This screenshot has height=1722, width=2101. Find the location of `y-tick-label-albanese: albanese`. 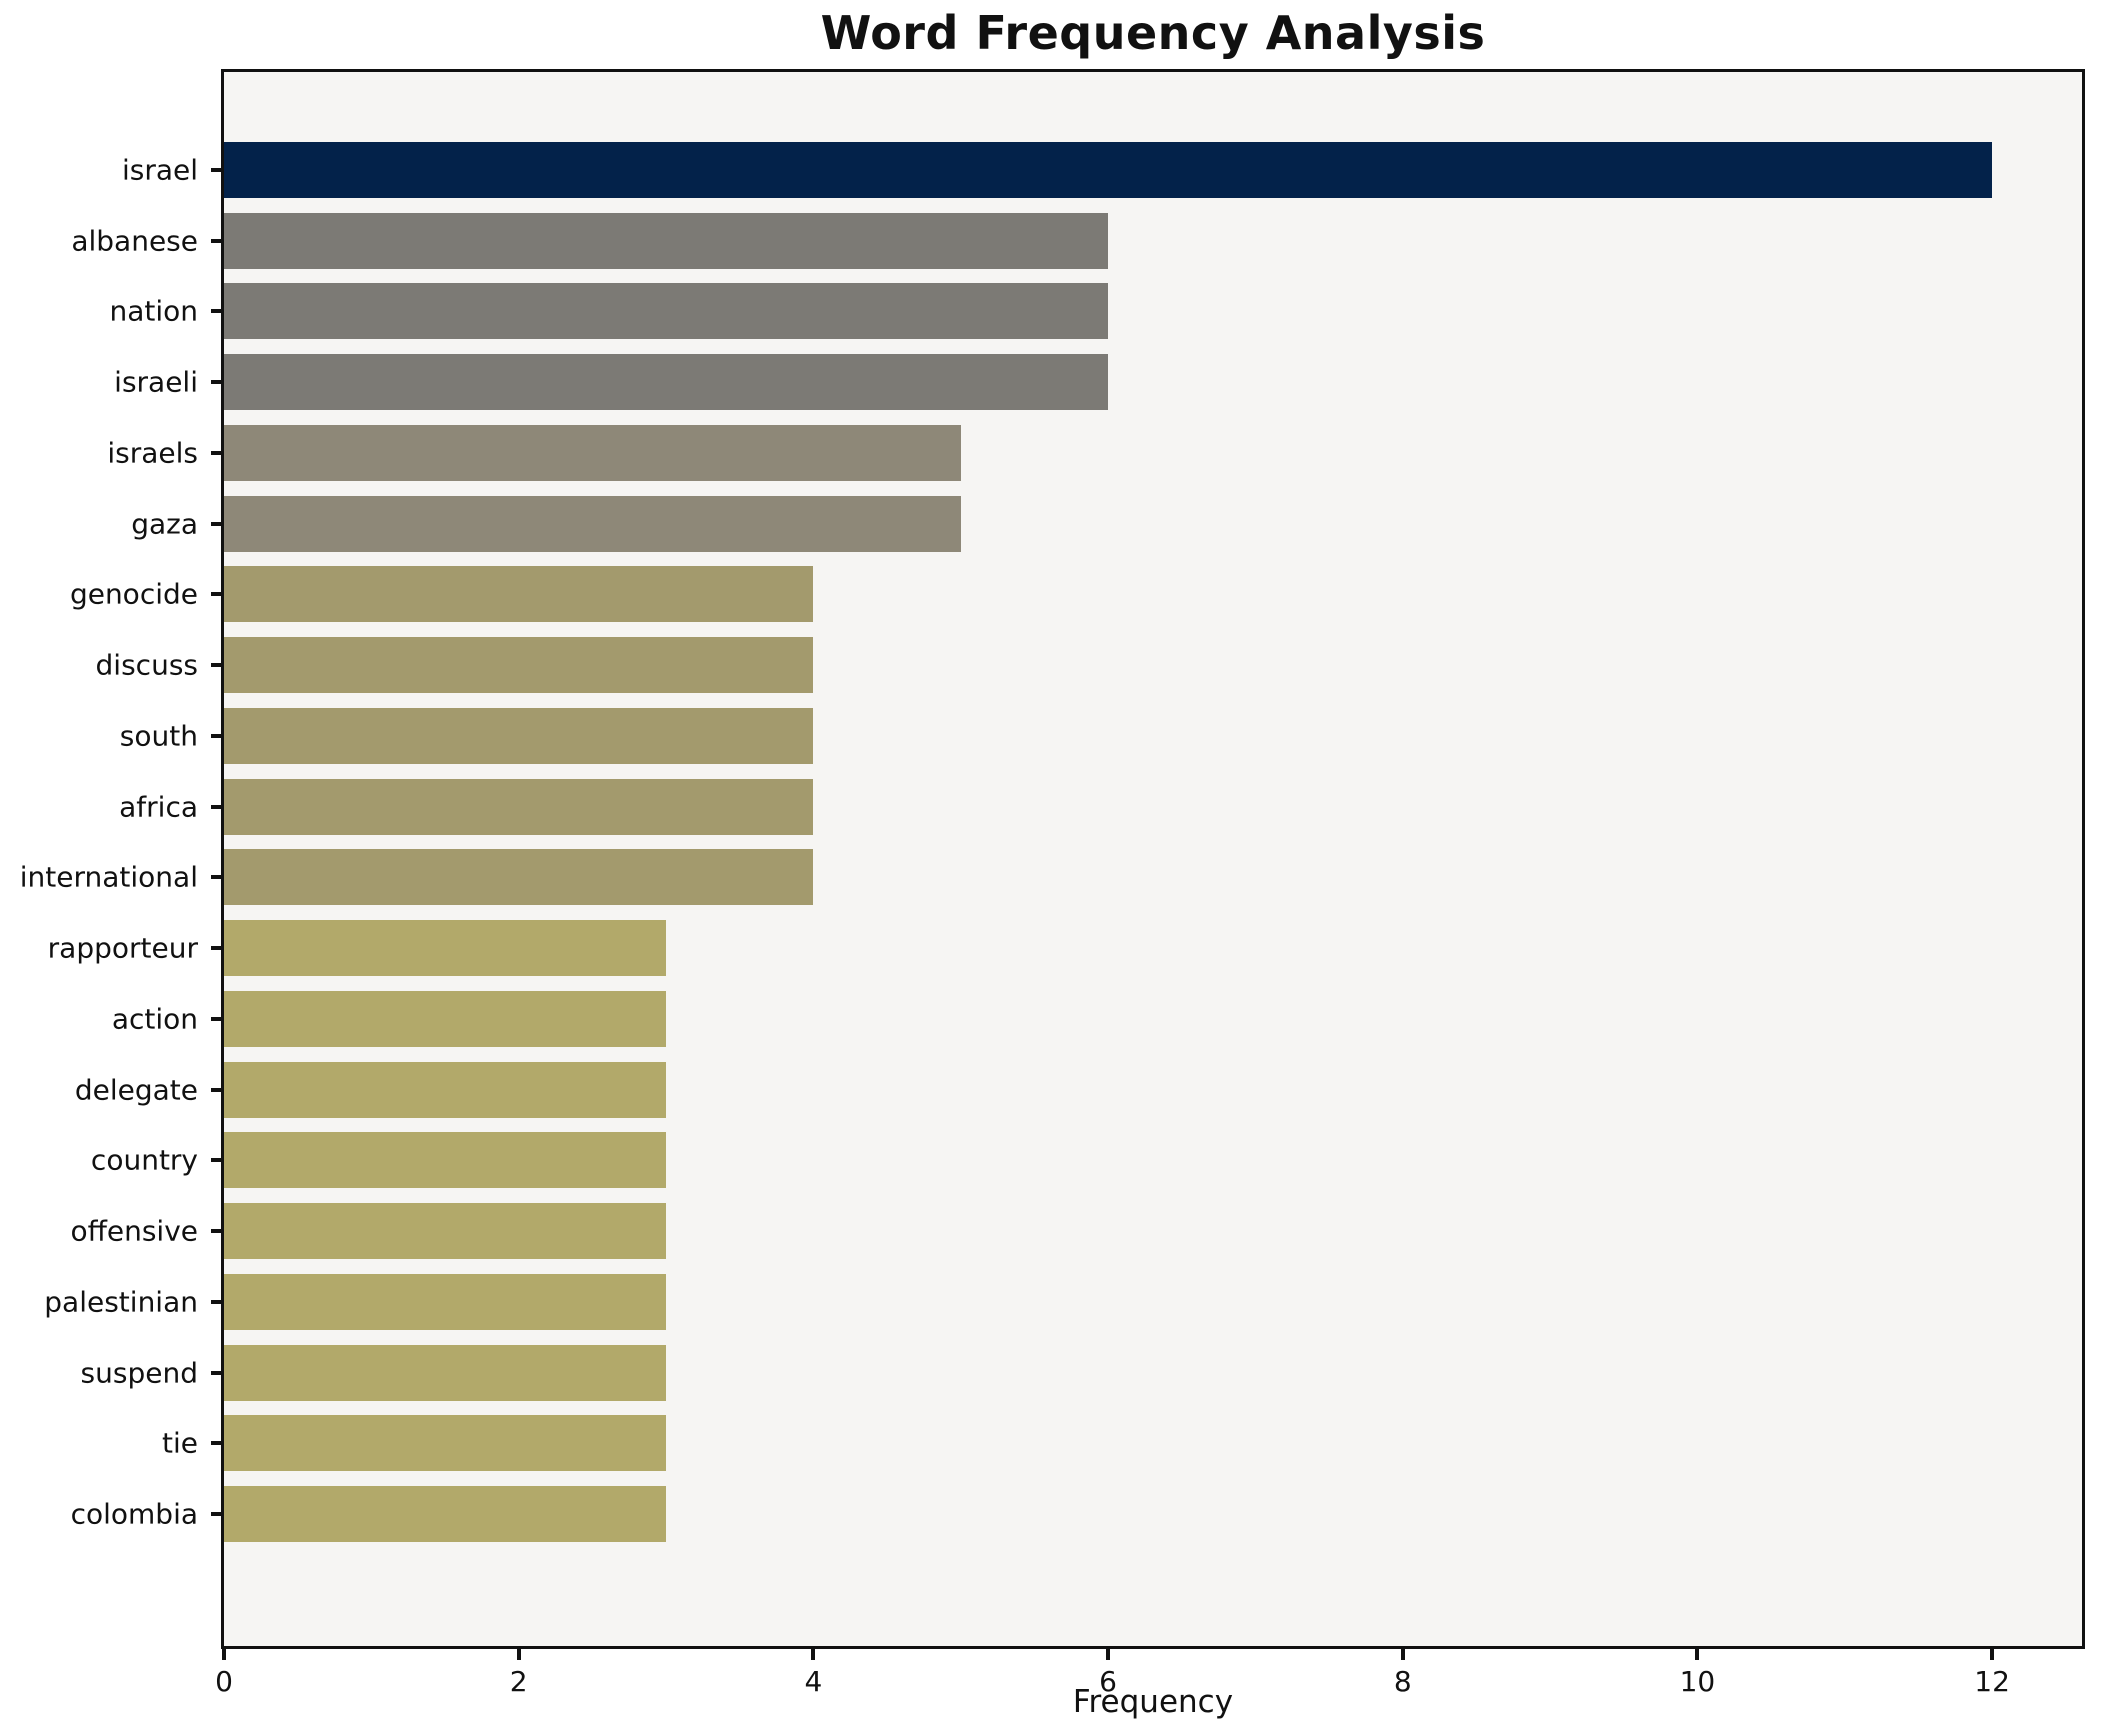

y-tick-label-albanese: albanese is located at coordinates (134, 241).